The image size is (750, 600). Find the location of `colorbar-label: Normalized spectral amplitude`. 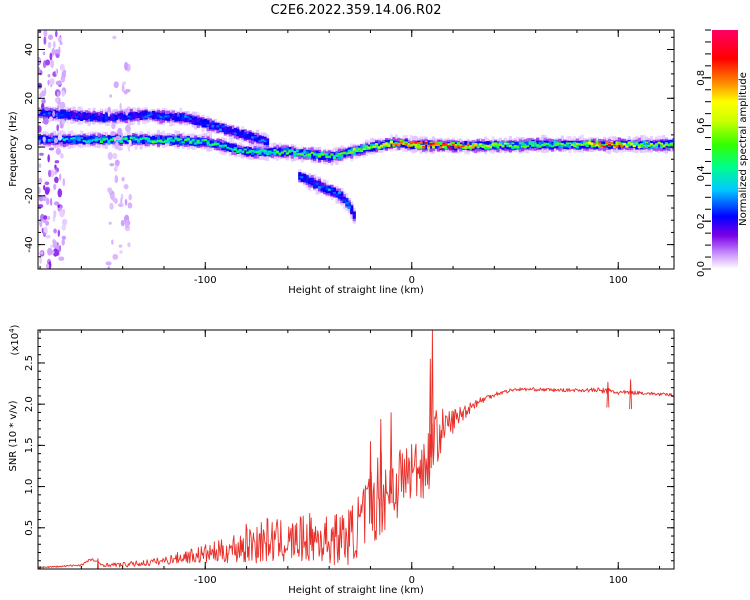

colorbar-label: Normalized spectral amplitude is located at coordinates (743, 149).